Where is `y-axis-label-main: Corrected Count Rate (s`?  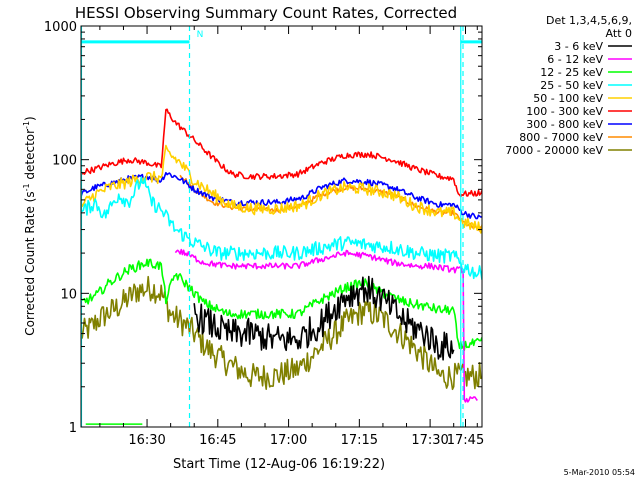 y-axis-label-main: Corrected Count Rate (s is located at coordinates (30, 263).